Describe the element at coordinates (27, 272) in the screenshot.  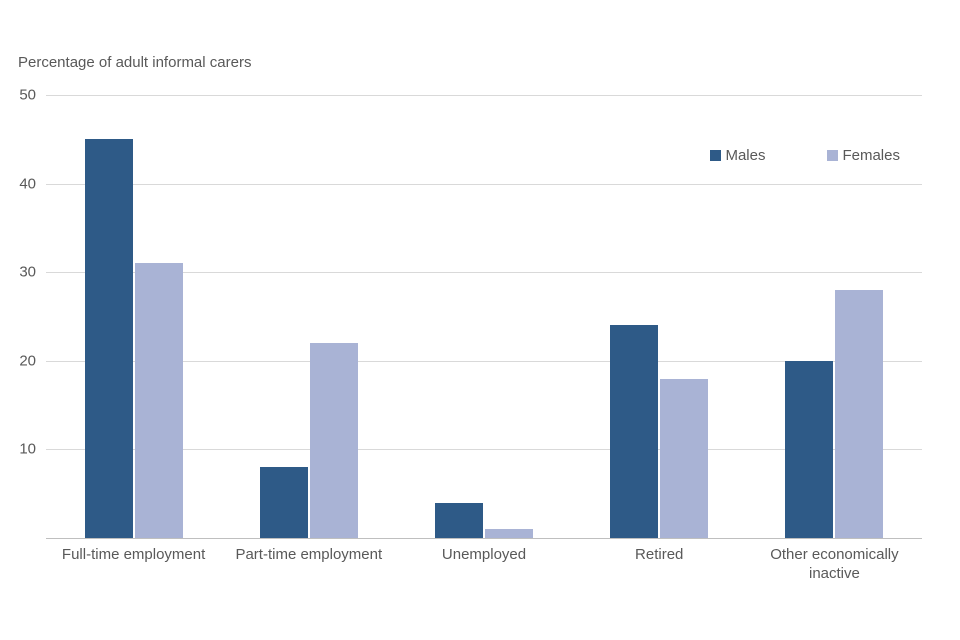
I see `y-tick-label-30: 30` at that location.